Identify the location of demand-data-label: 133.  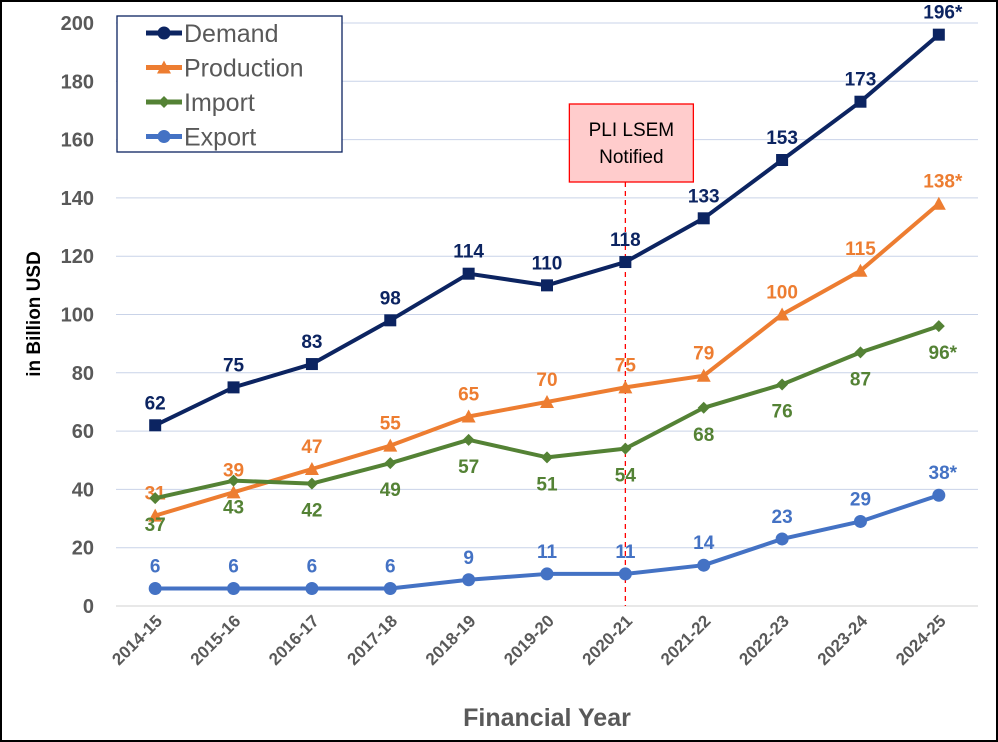
(704, 196).